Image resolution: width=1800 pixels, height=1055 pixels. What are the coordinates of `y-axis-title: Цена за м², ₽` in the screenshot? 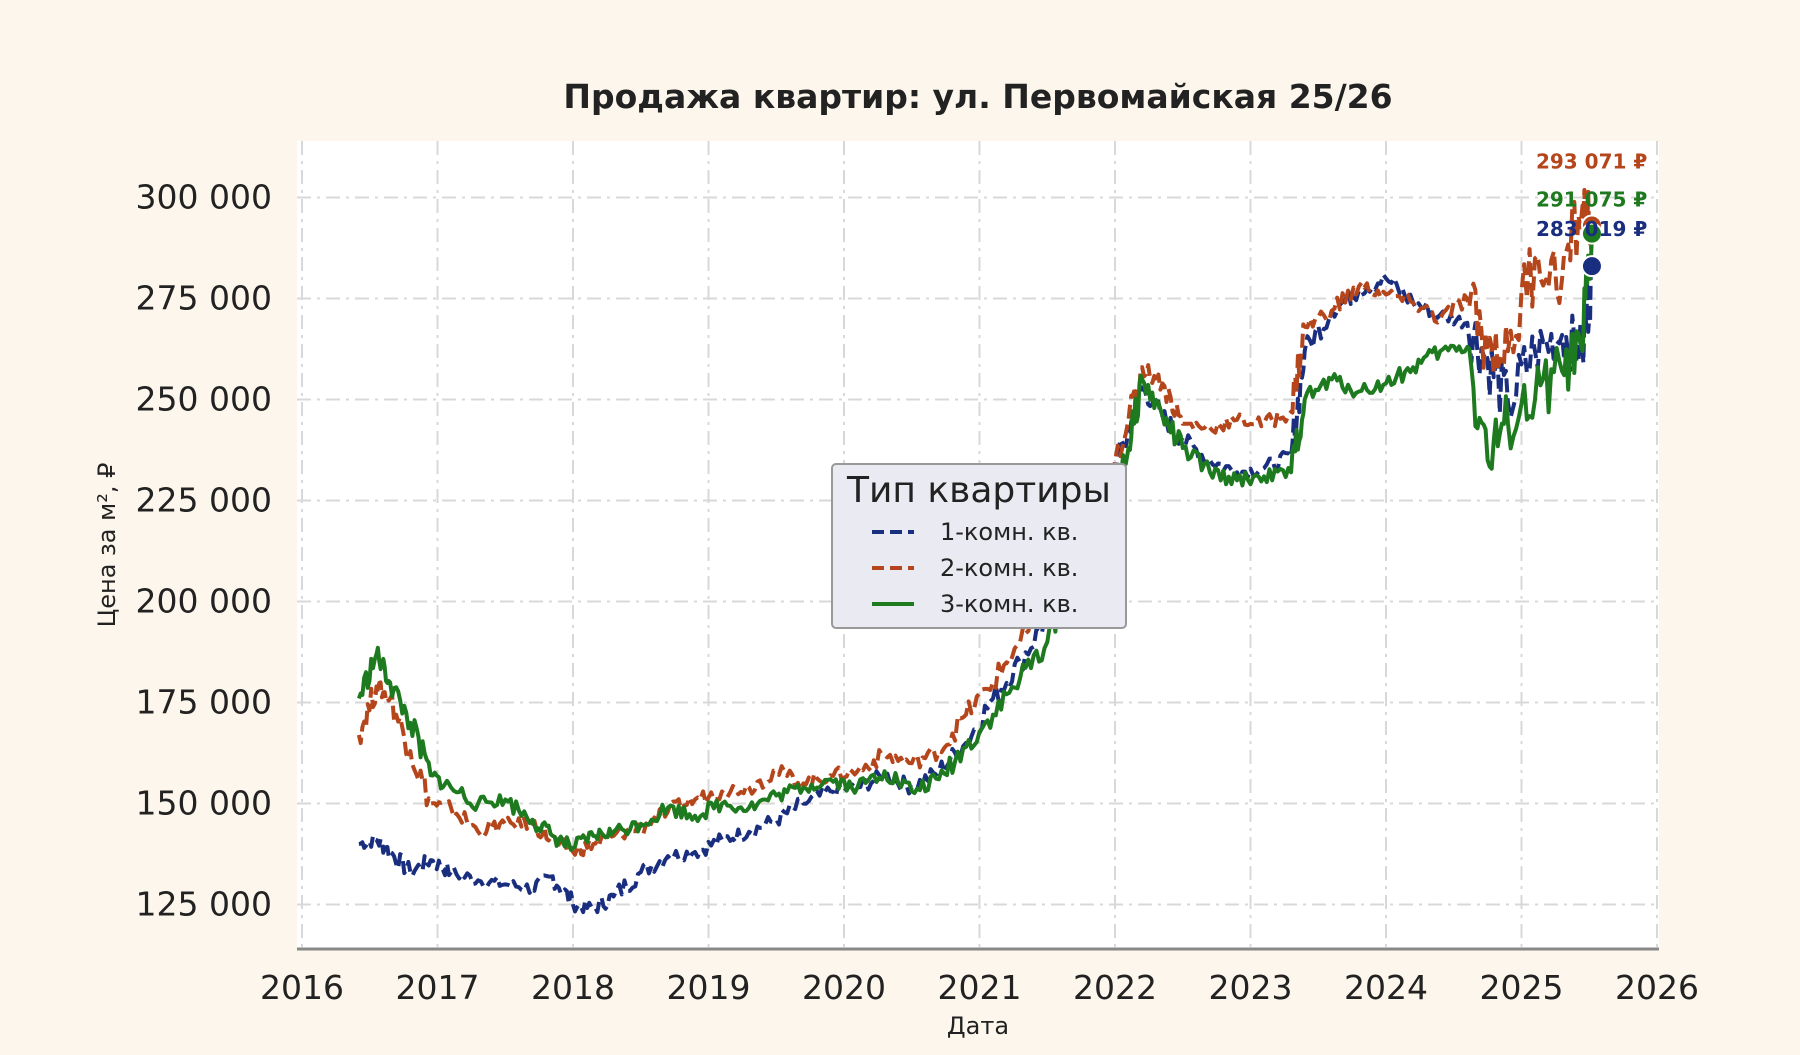 It's located at (107, 545).